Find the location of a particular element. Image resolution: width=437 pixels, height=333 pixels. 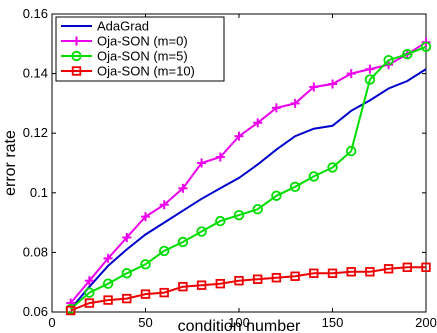

y-tick-label: 0.1 is located at coordinates (39, 192).